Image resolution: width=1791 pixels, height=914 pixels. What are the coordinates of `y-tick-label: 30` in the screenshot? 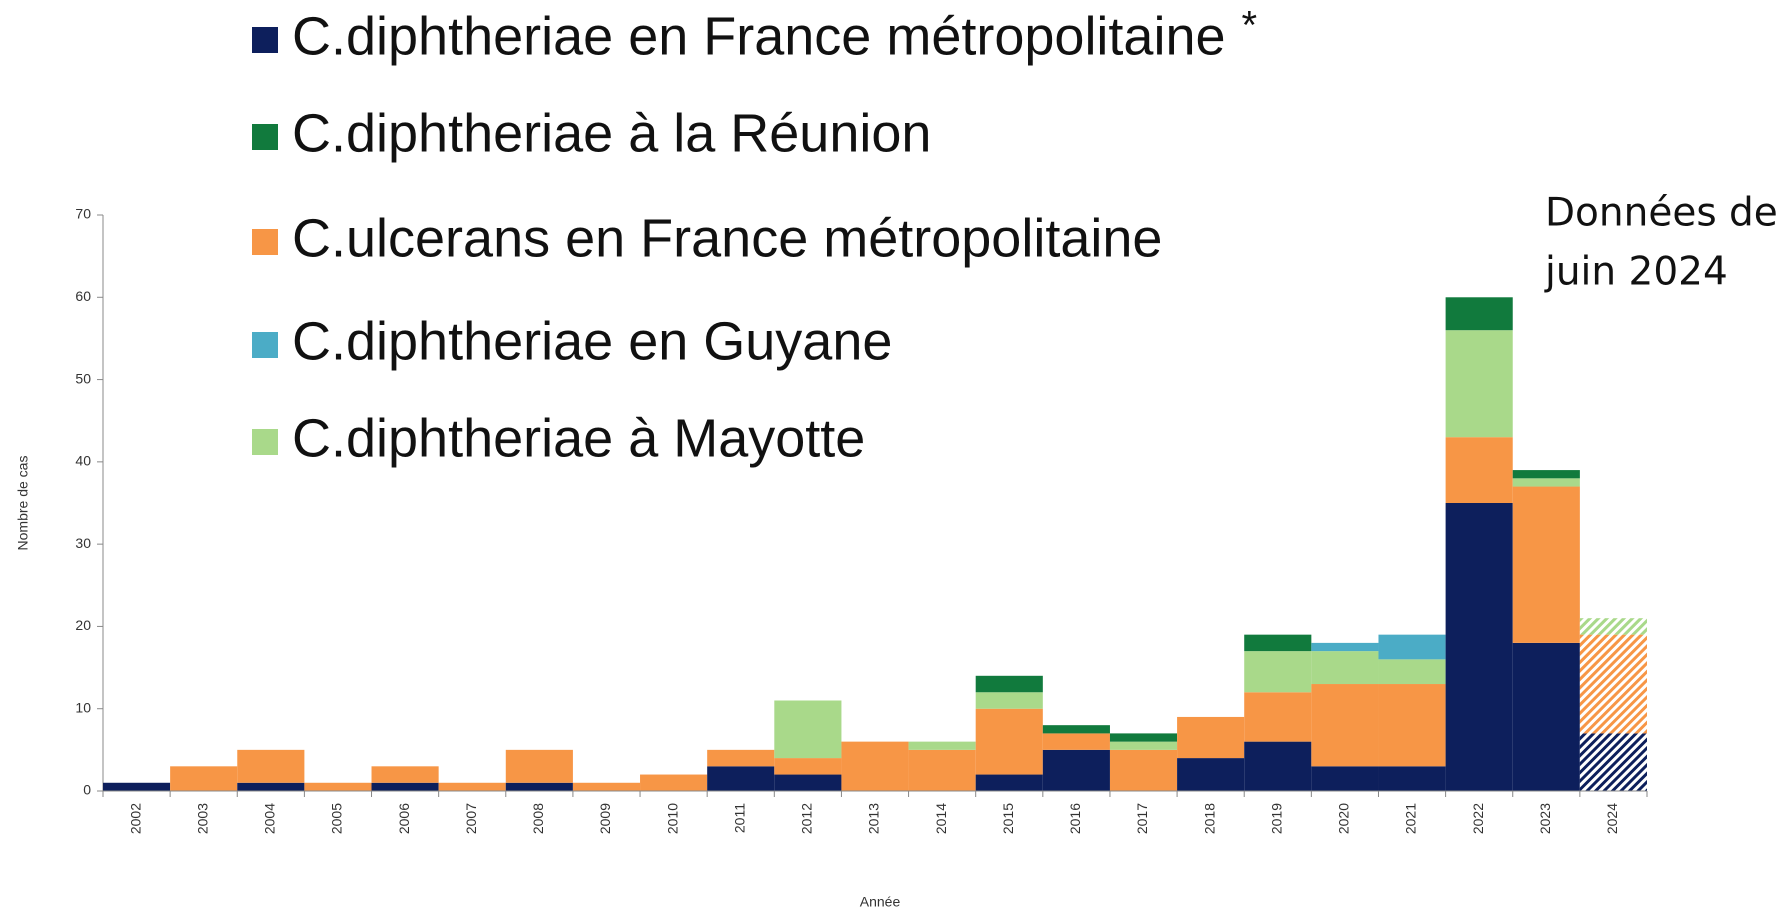 It's located at (83, 543).